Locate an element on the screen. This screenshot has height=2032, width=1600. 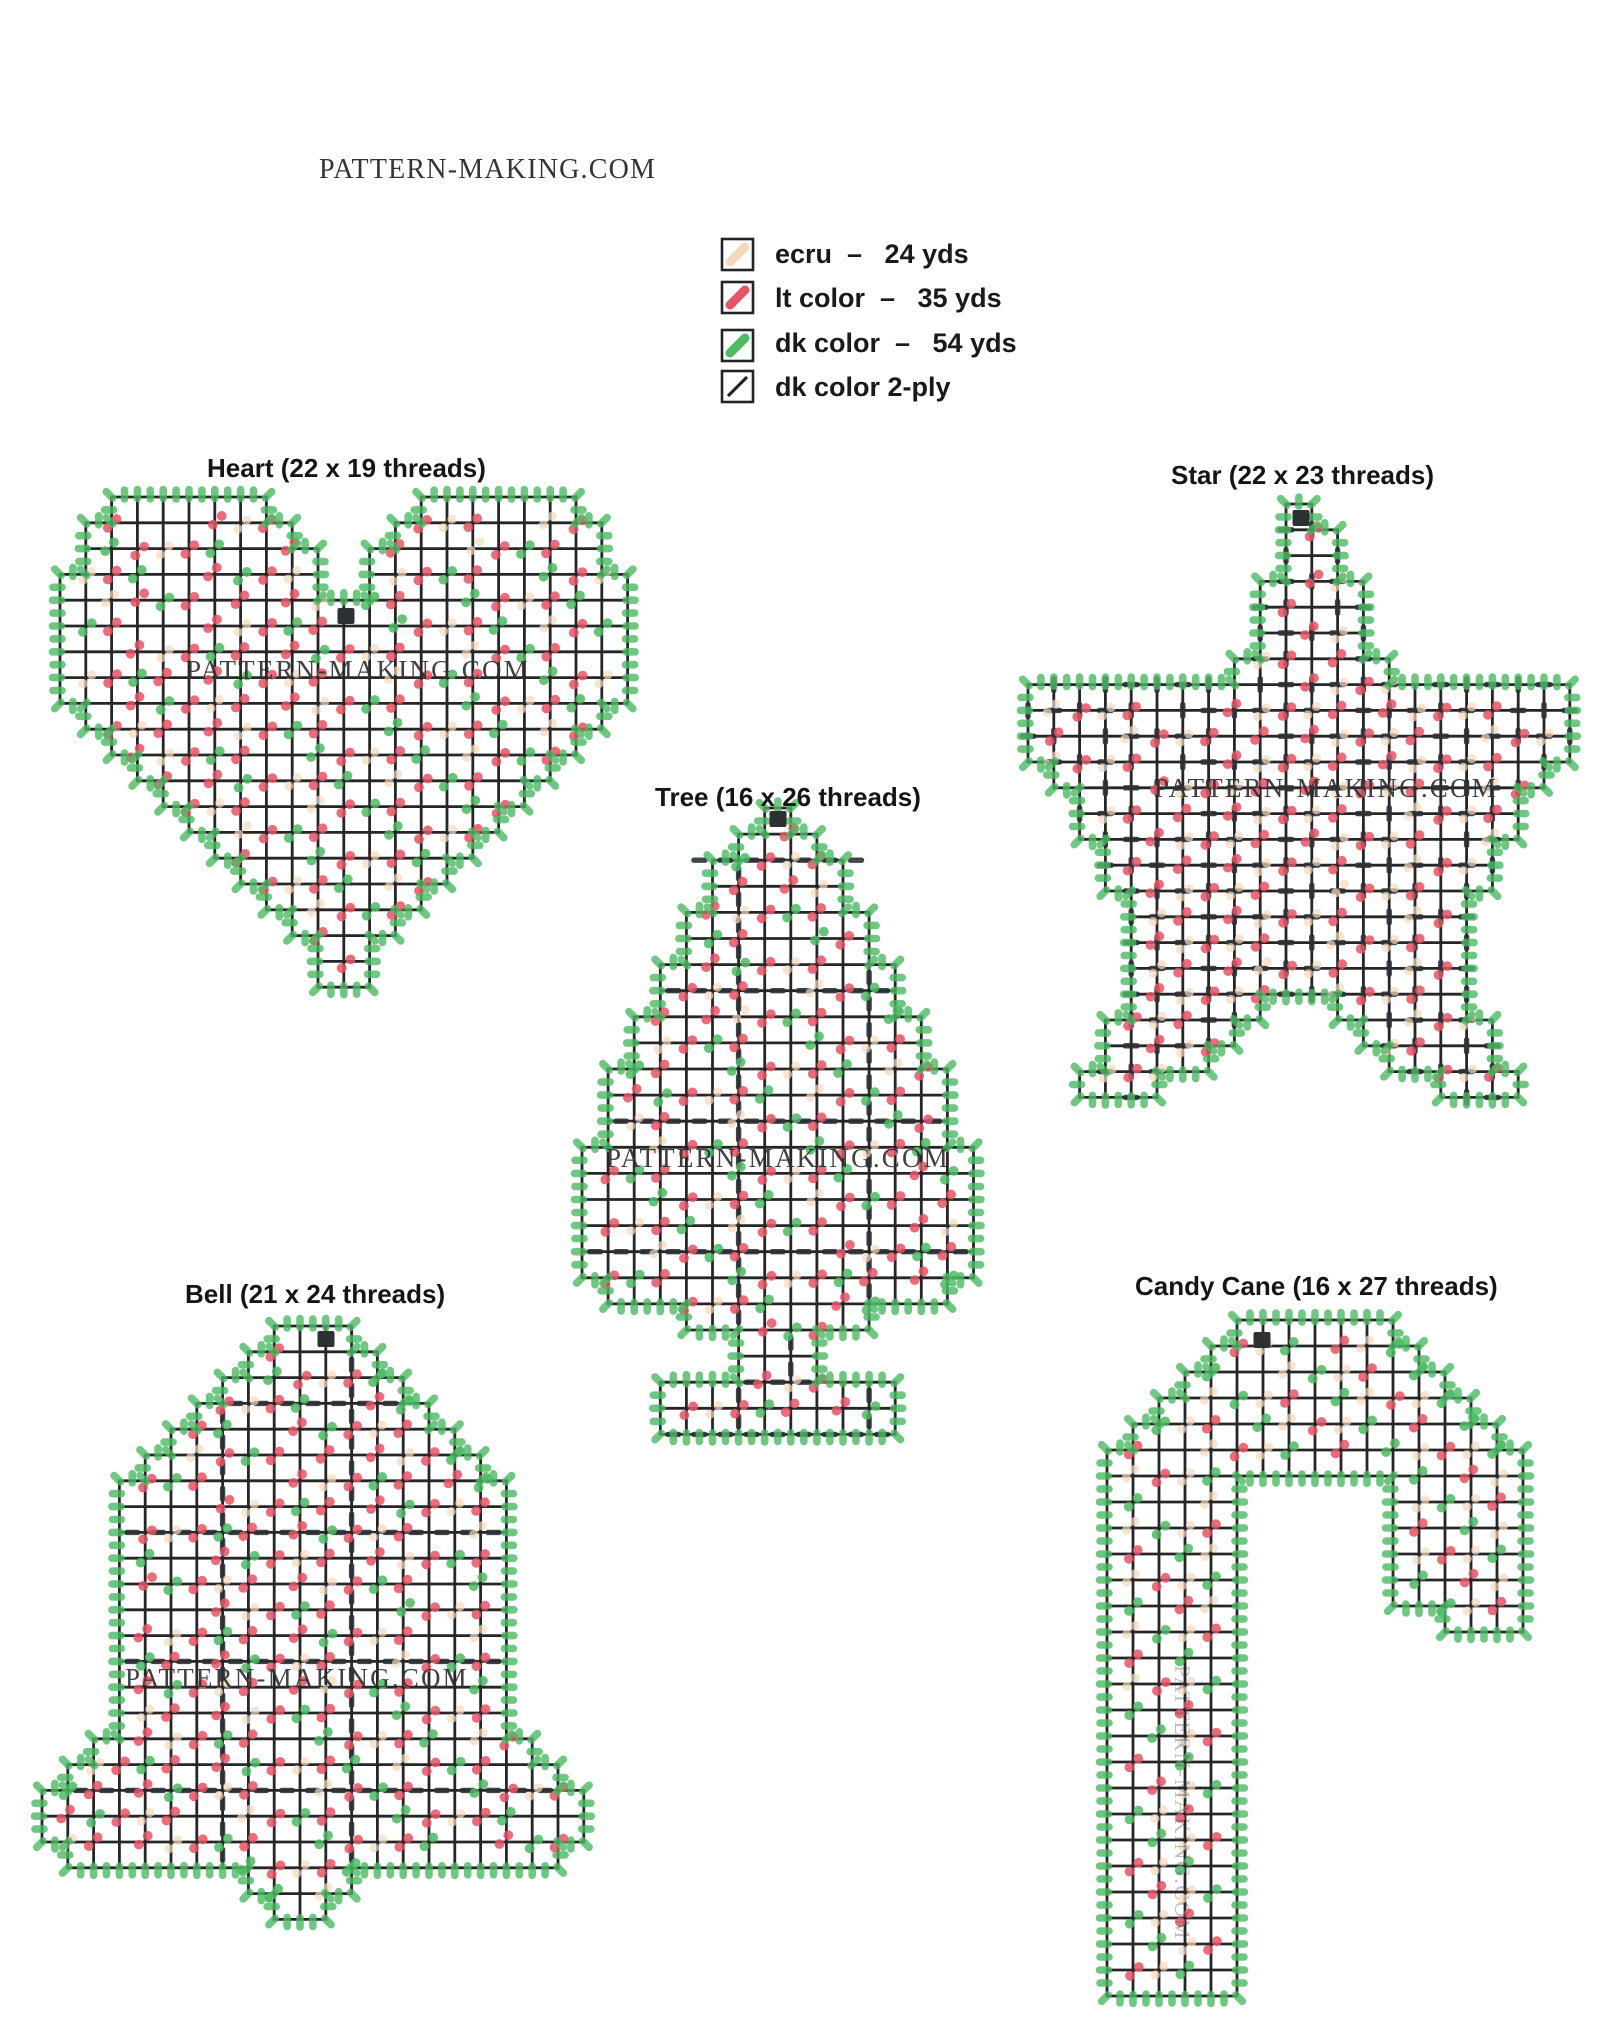
svg-text: Star (22 x 23 threads) is located at coordinates (1302, 475).